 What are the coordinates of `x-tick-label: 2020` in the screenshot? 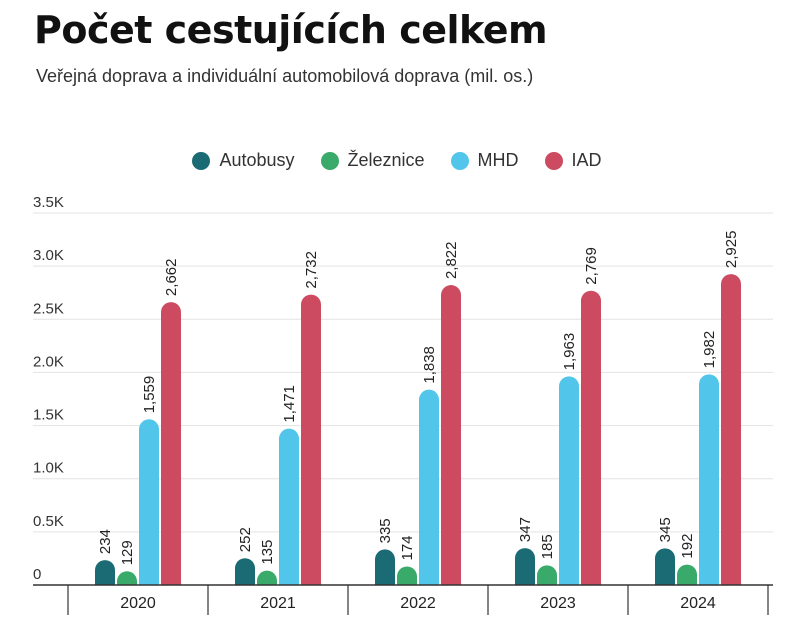 It's located at (138, 603).